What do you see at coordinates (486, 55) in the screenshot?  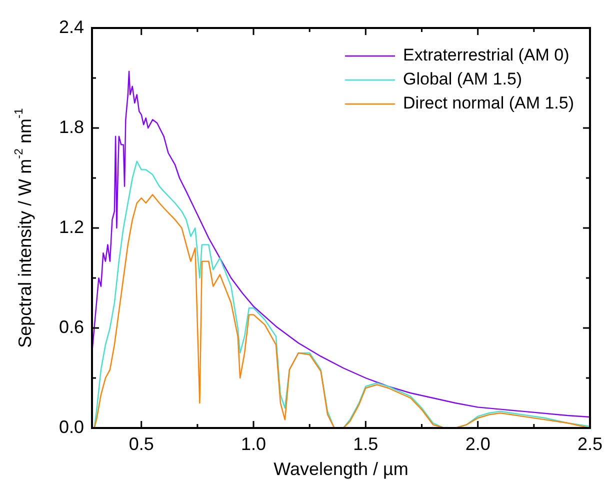 I see `legend-label: Extraterrestrial (AM 0)` at bounding box center [486, 55].